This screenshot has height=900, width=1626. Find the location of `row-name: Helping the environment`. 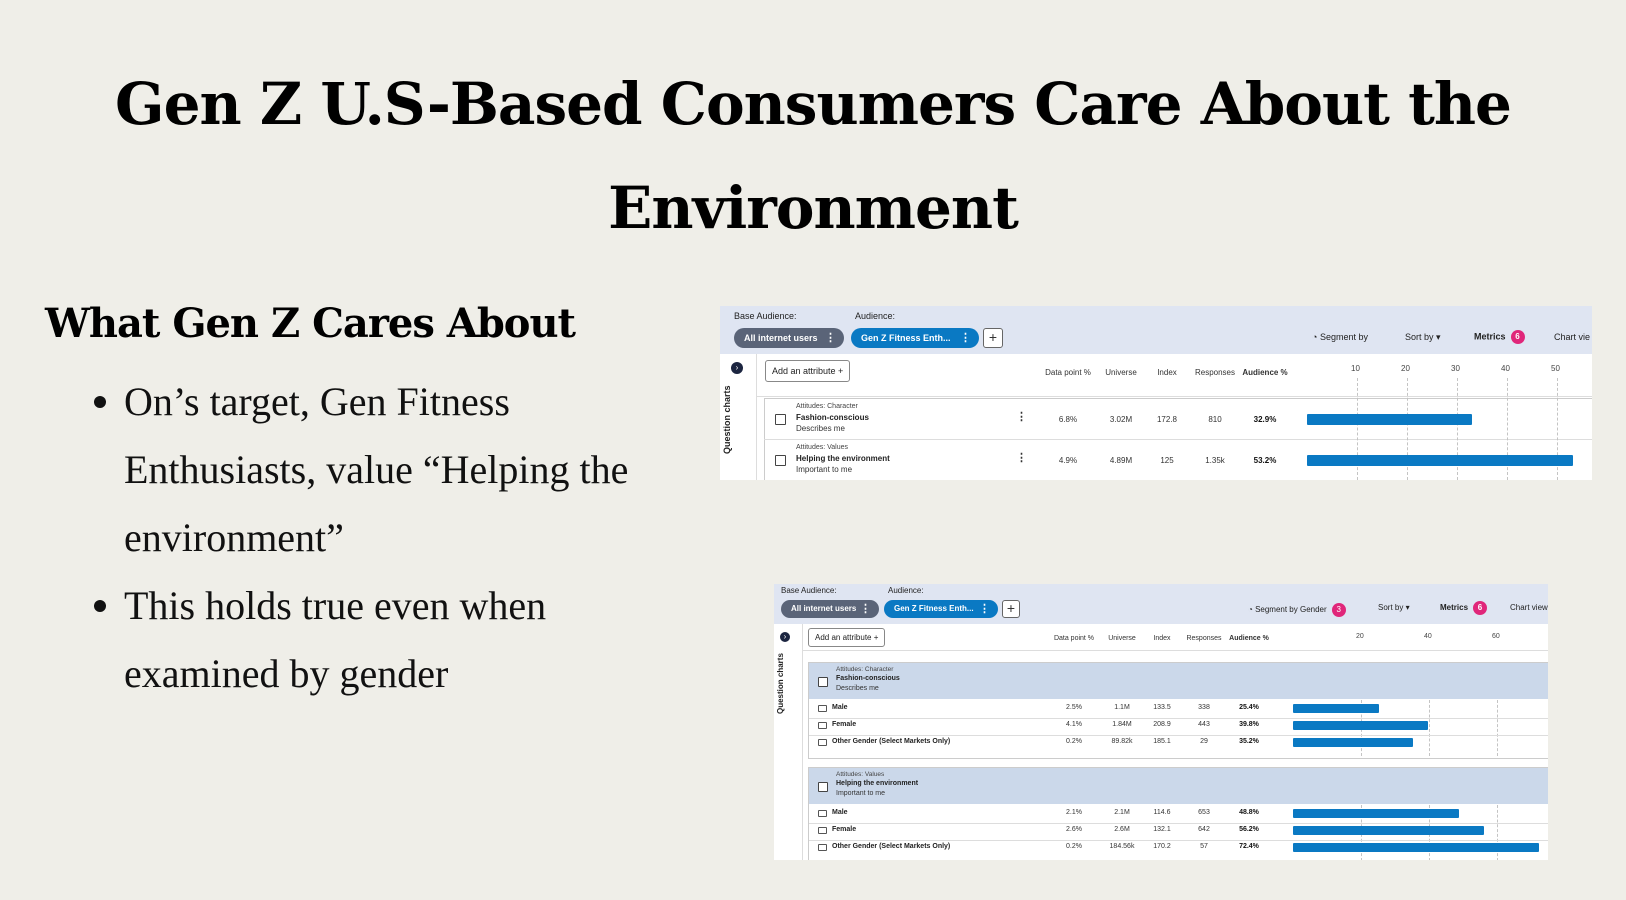

row-name: Helping the environment is located at coordinates (843, 458).